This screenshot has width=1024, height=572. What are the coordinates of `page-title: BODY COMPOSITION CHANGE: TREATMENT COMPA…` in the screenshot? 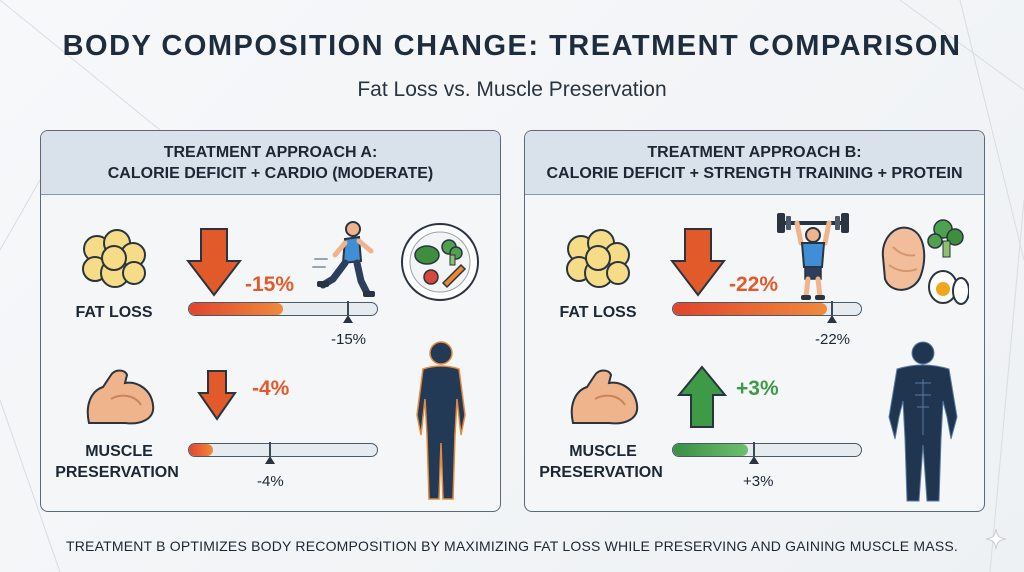 It's located at (512, 46).